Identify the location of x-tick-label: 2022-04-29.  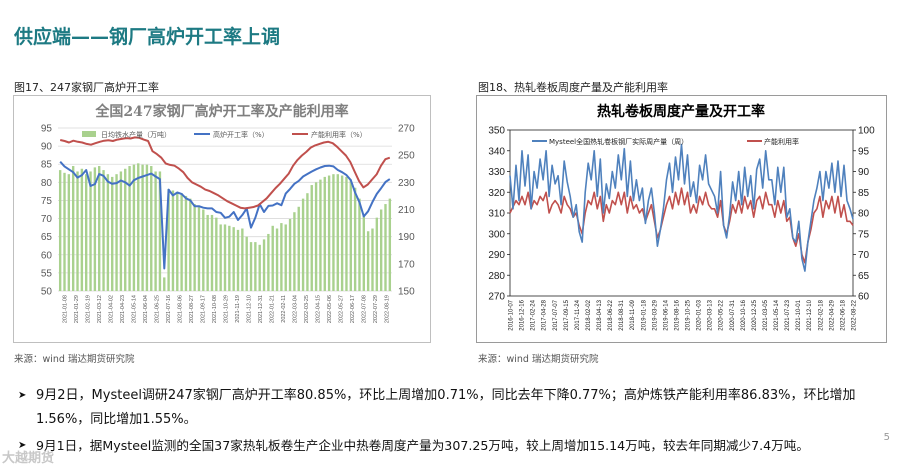
(832, 314).